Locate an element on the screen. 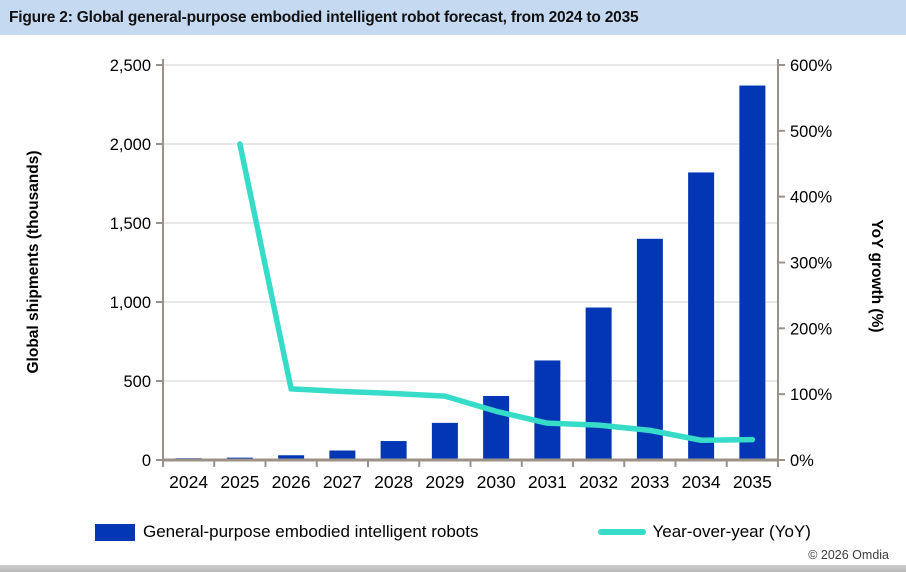  x-label-2025: 2025 is located at coordinates (239, 482).